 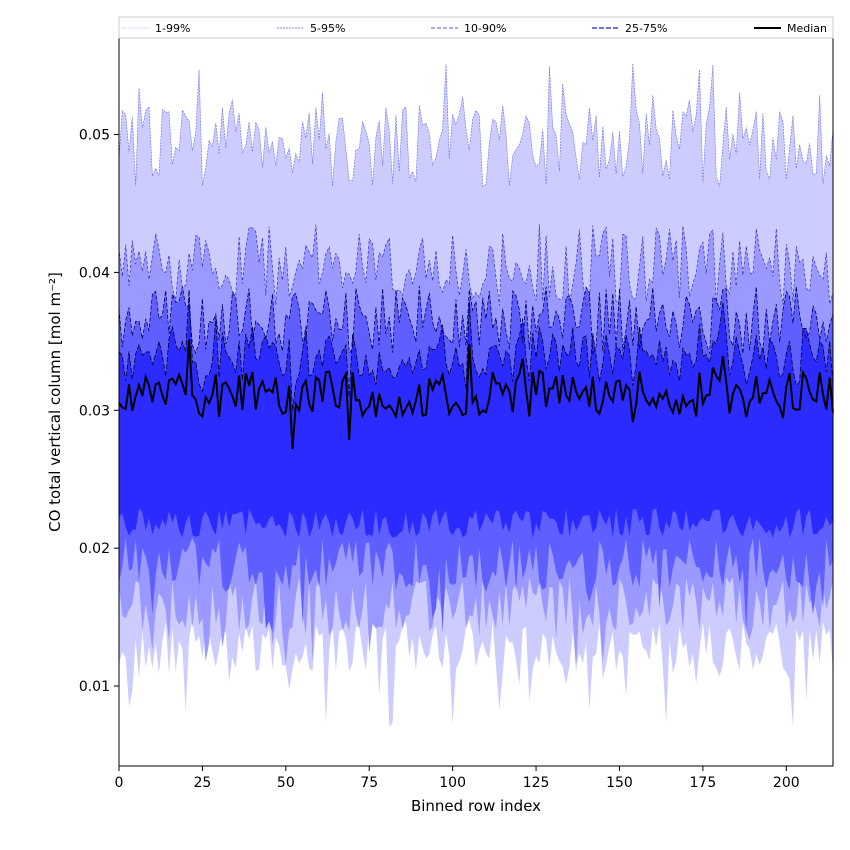 I want to click on y-tick-label: 0.04, so click(x=94, y=273).